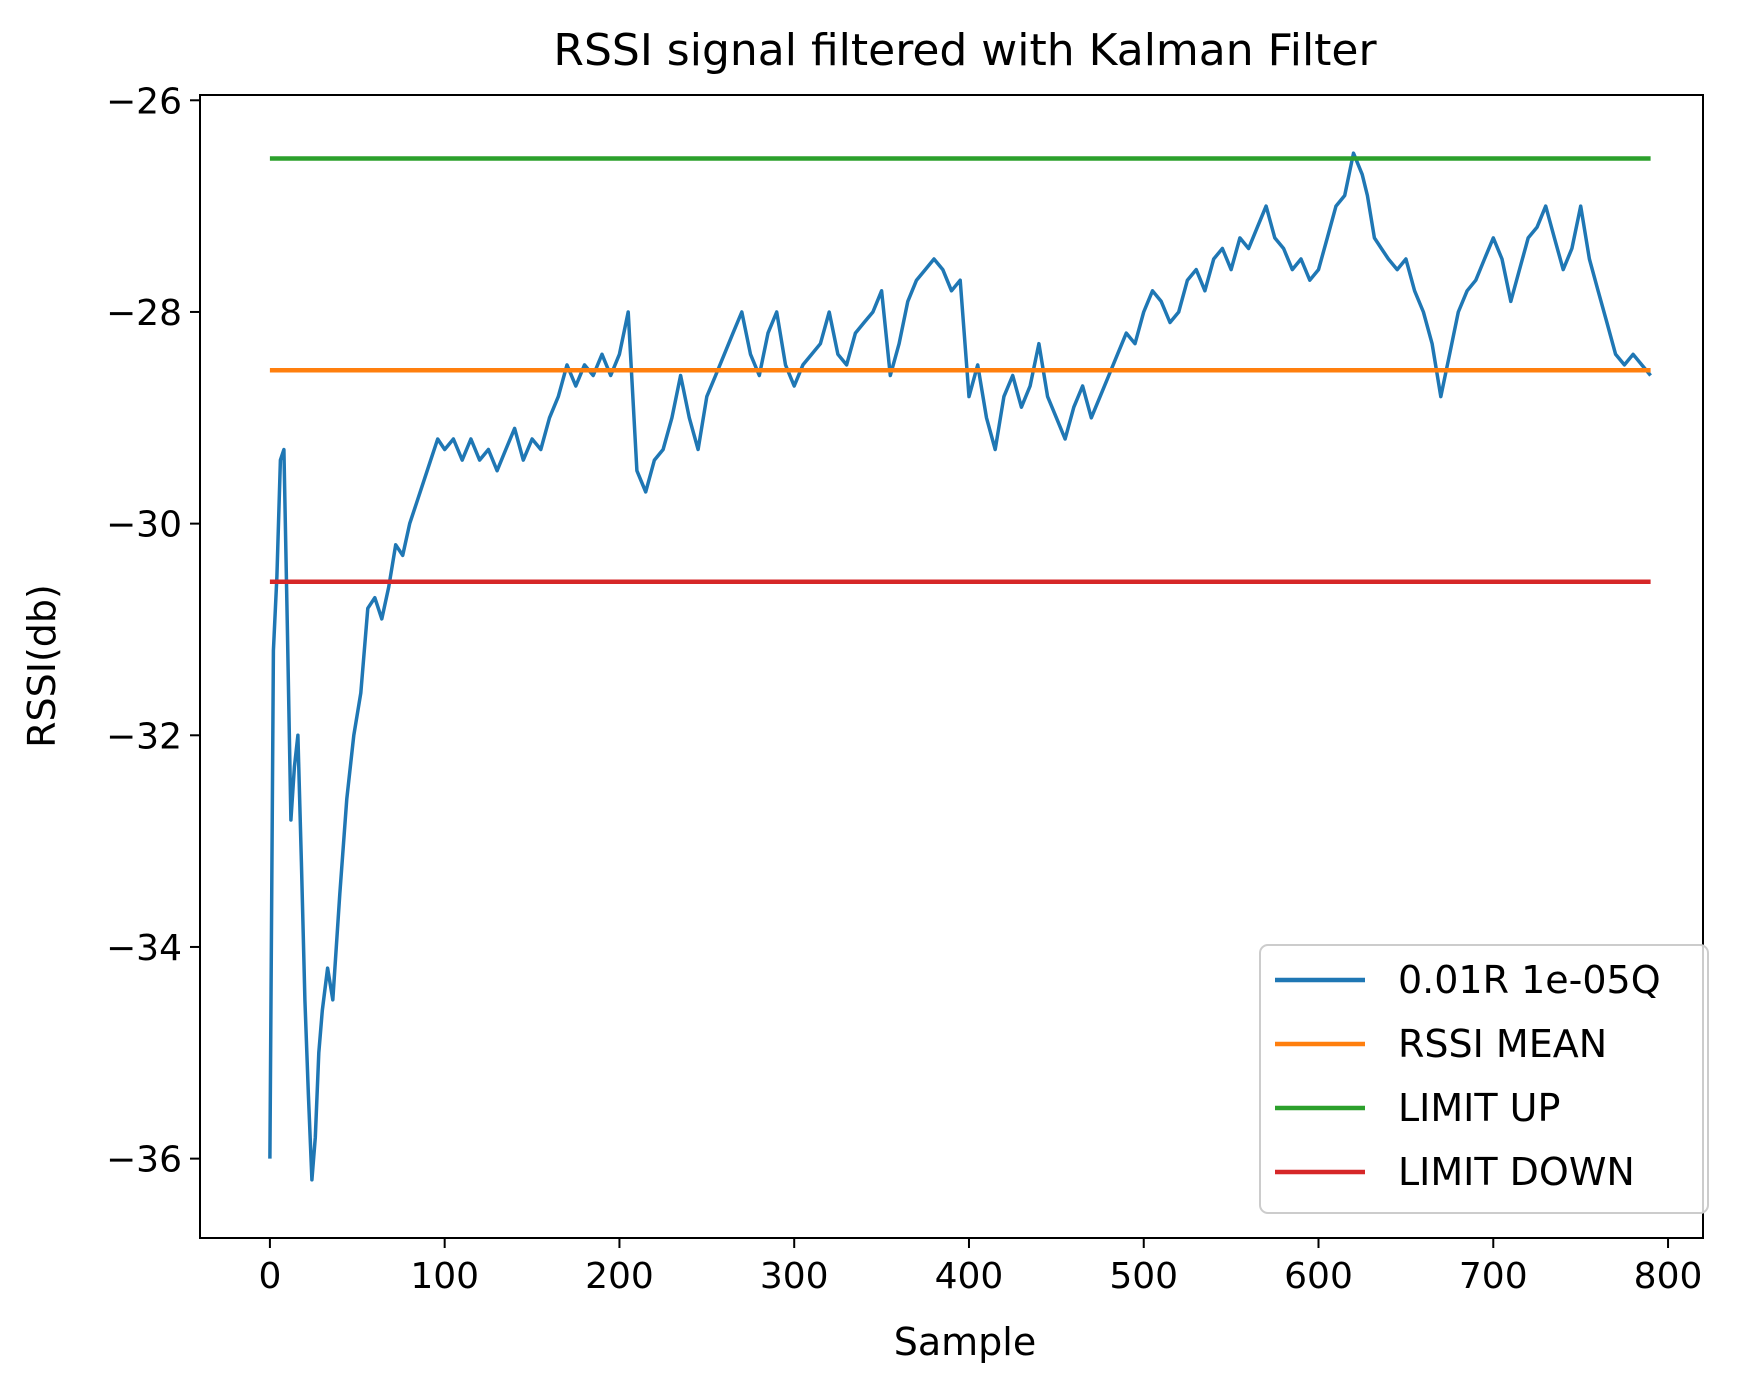 Image resolution: width=1751 pixels, height=1373 pixels. What do you see at coordinates (965, 1342) in the screenshot?
I see `x-axis-label: Sample` at bounding box center [965, 1342].